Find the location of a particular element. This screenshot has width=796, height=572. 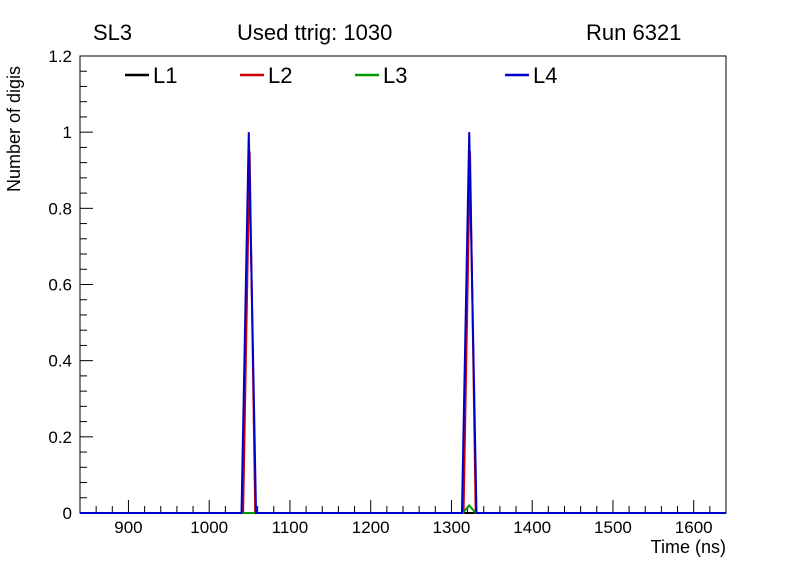

x-tick-label: 1200 is located at coordinates (371, 527).